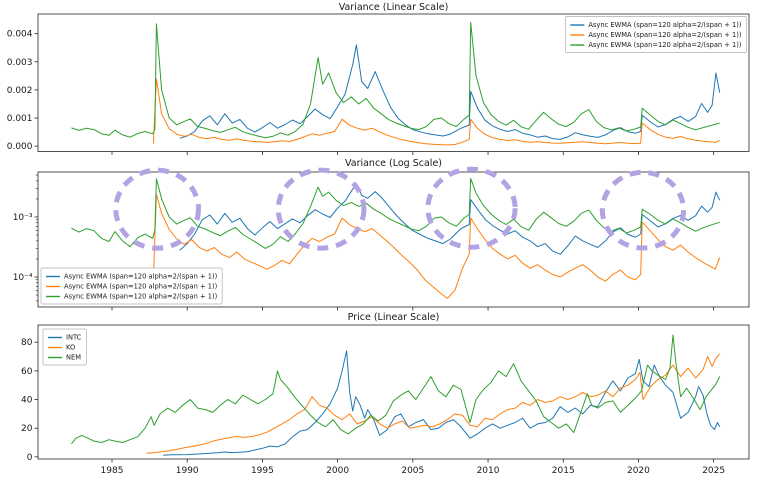 The height and width of the screenshot is (483, 758). What do you see at coordinates (394, 317) in the screenshot?
I see `panel3-title: Price (Linear Scale)` at bounding box center [394, 317].